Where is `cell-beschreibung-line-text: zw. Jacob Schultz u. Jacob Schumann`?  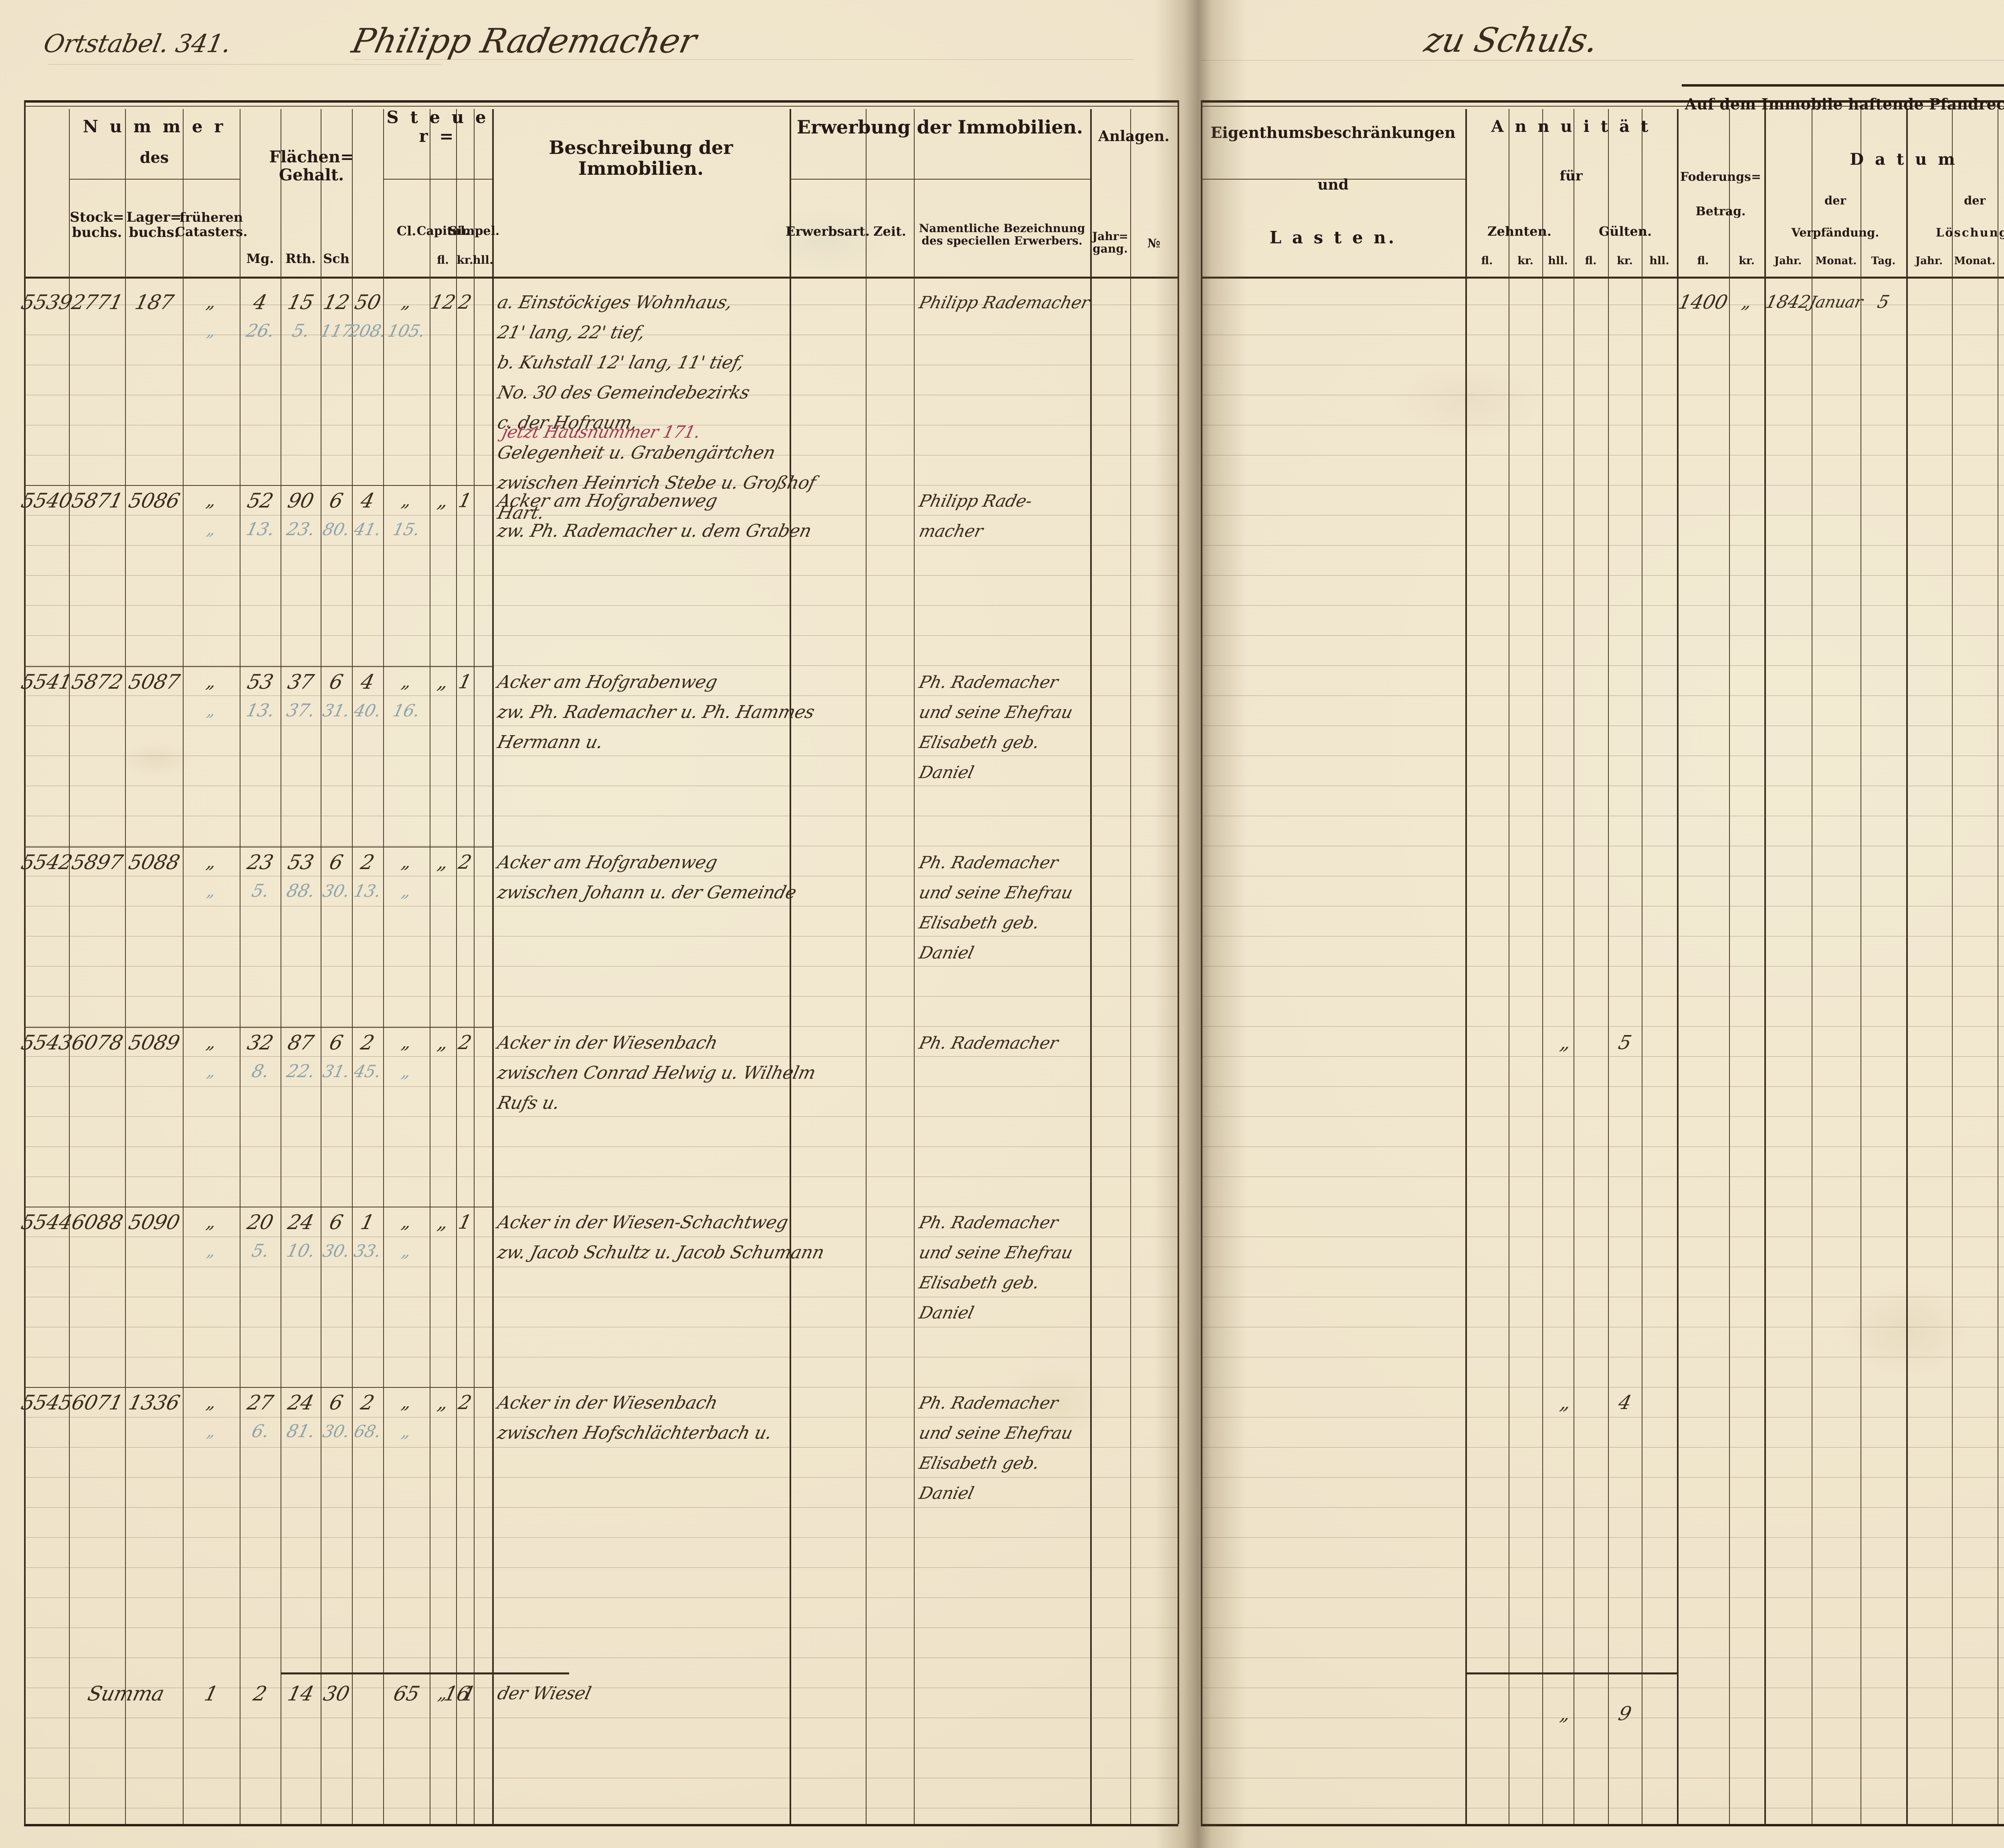
cell-beschreibung-line-text: zw. Jacob Schultz u. Jacob Schumann is located at coordinates (661, 1252).